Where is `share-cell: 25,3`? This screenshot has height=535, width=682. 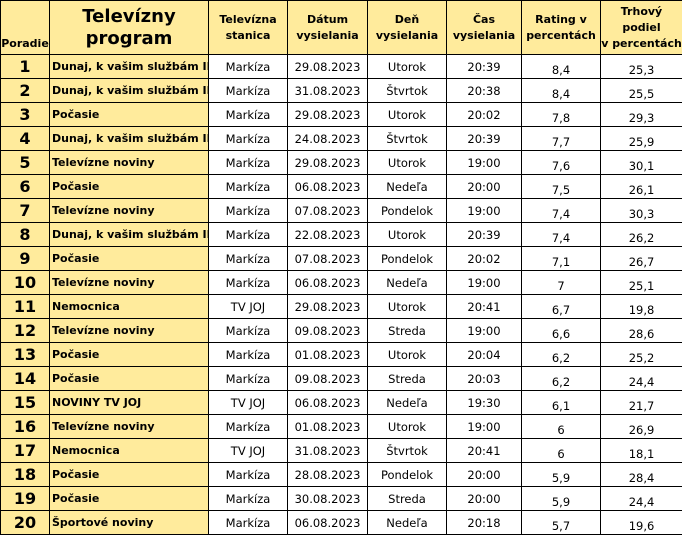
share-cell: 25,3 is located at coordinates (641, 67).